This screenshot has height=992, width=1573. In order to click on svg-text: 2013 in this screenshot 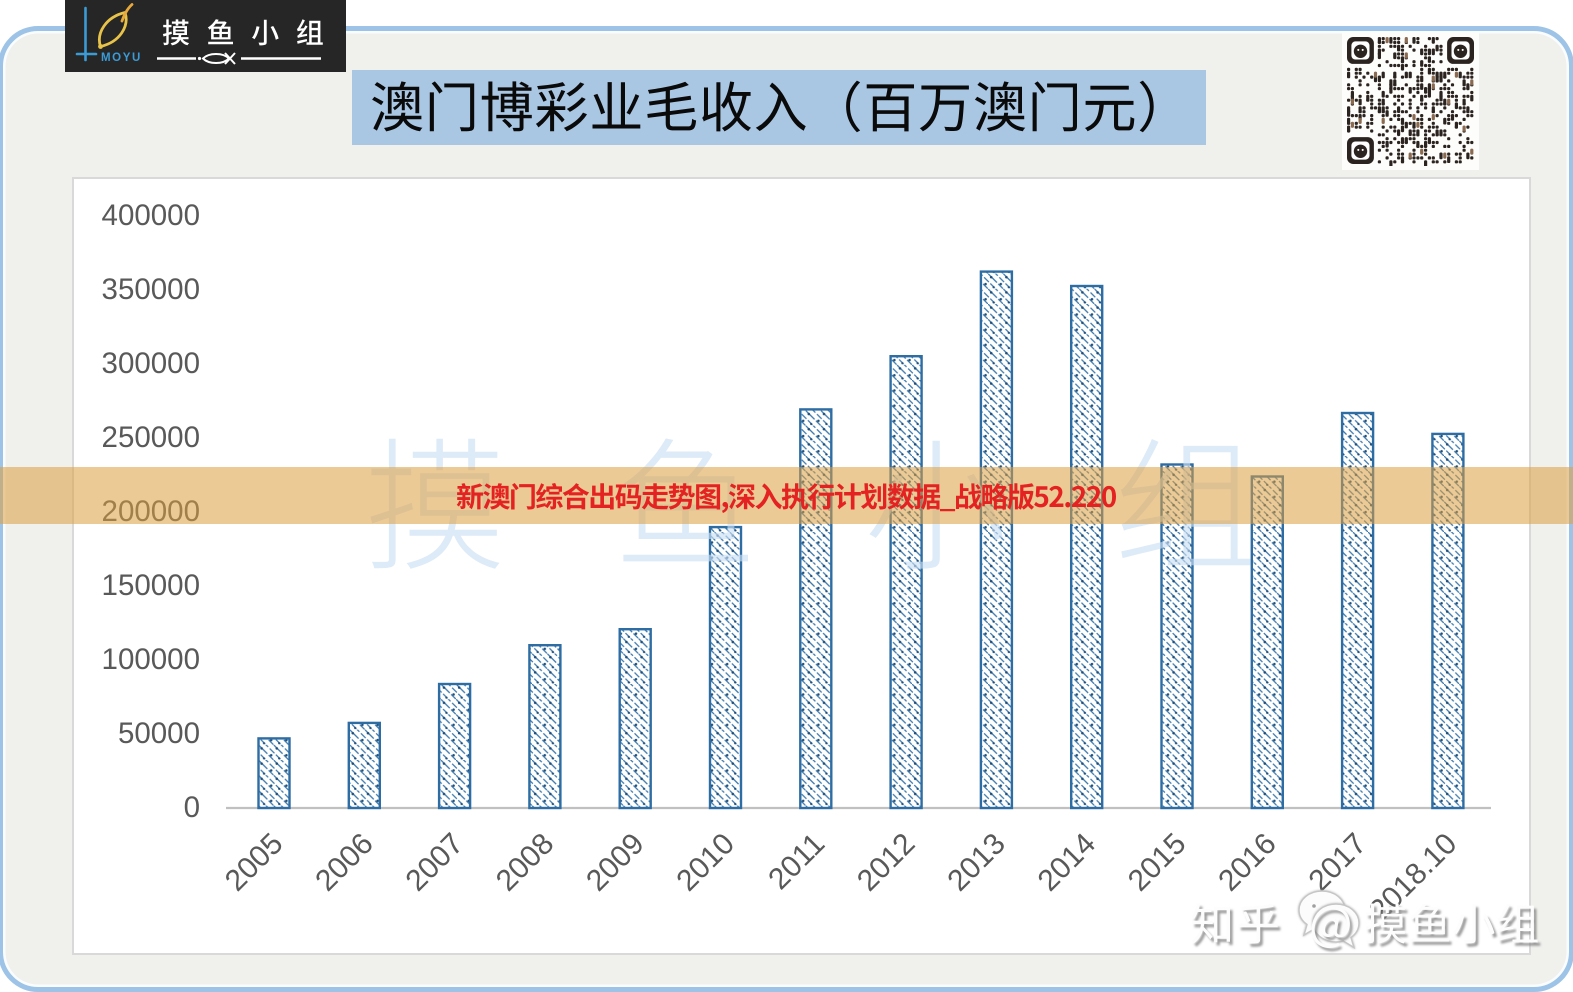, I will do `click(976, 862)`.